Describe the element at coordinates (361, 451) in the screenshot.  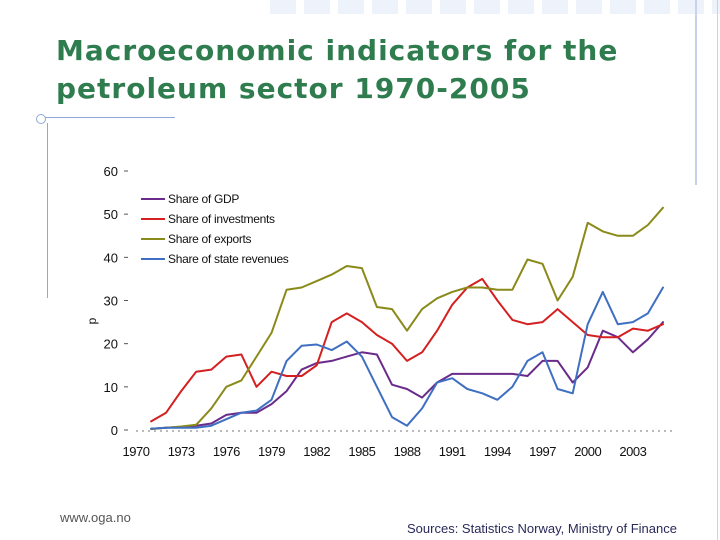
I see `x-tick-label: 1985` at that location.